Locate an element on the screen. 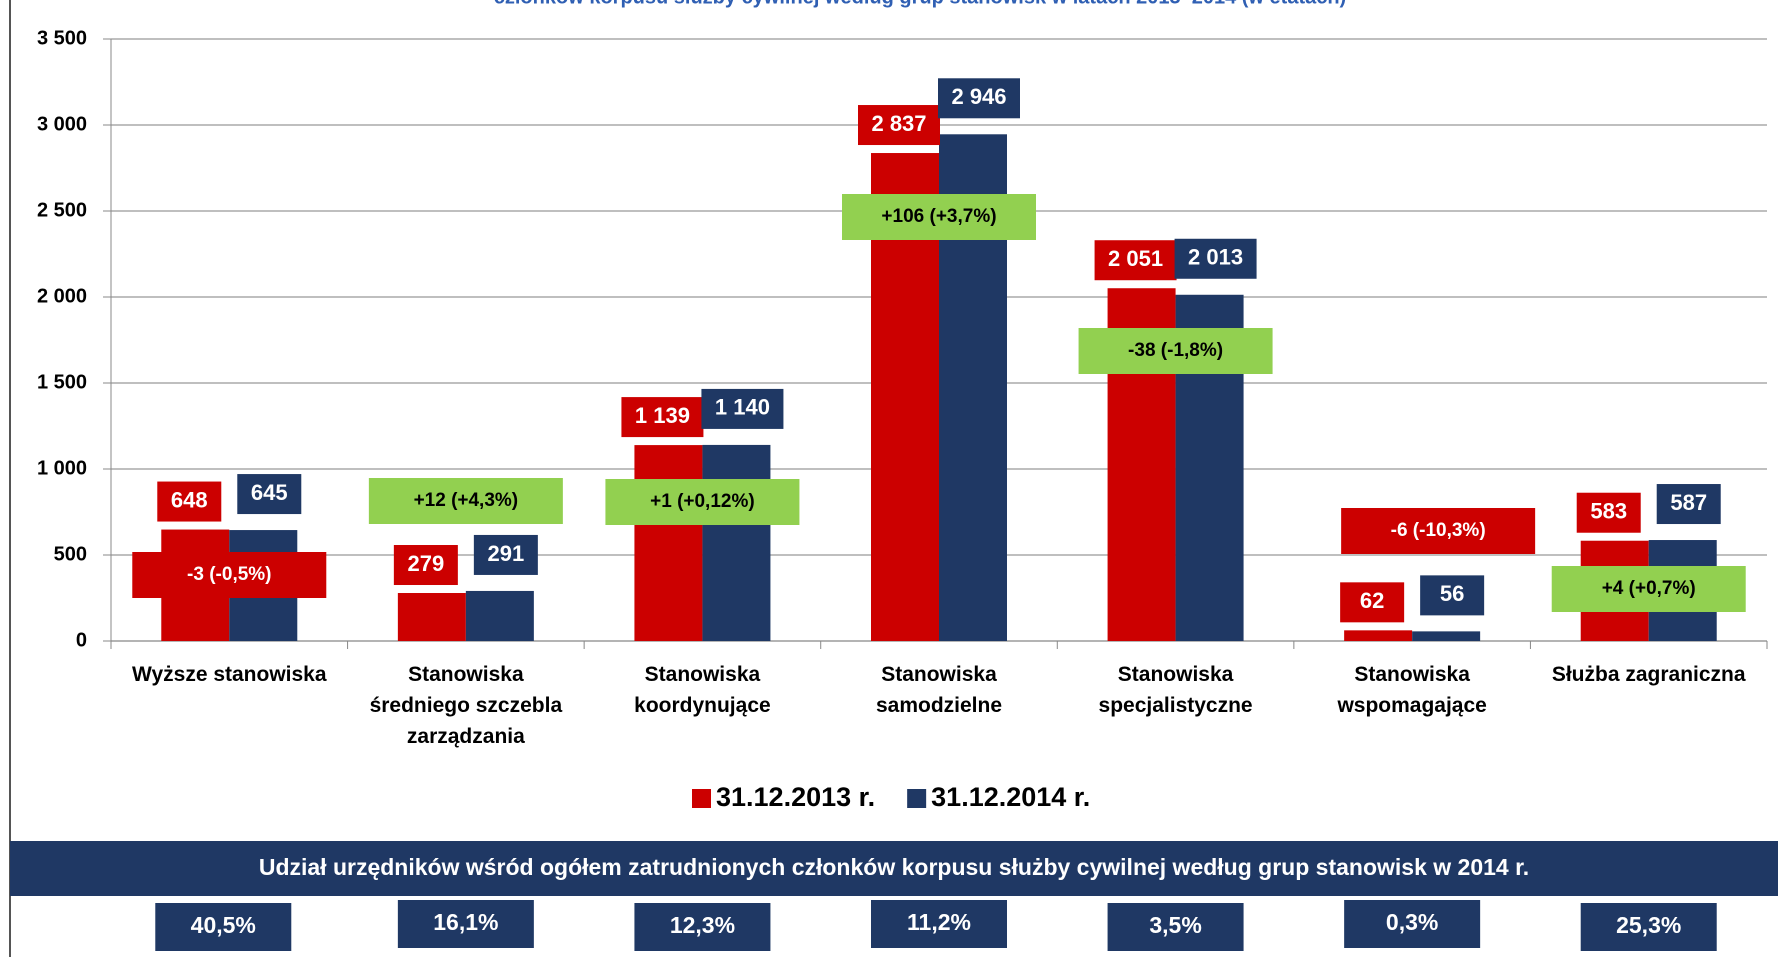 The width and height of the screenshot is (1778, 957). x-tick-label: Służba zagraniczna is located at coordinates (1649, 674).